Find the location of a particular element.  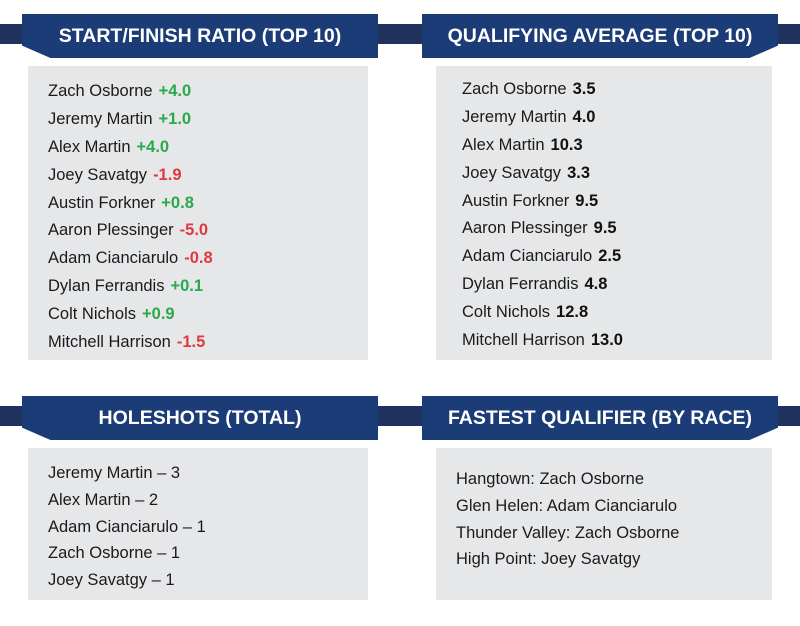

list-item: High Point: Joey Savatgy is located at coordinates (548, 559).